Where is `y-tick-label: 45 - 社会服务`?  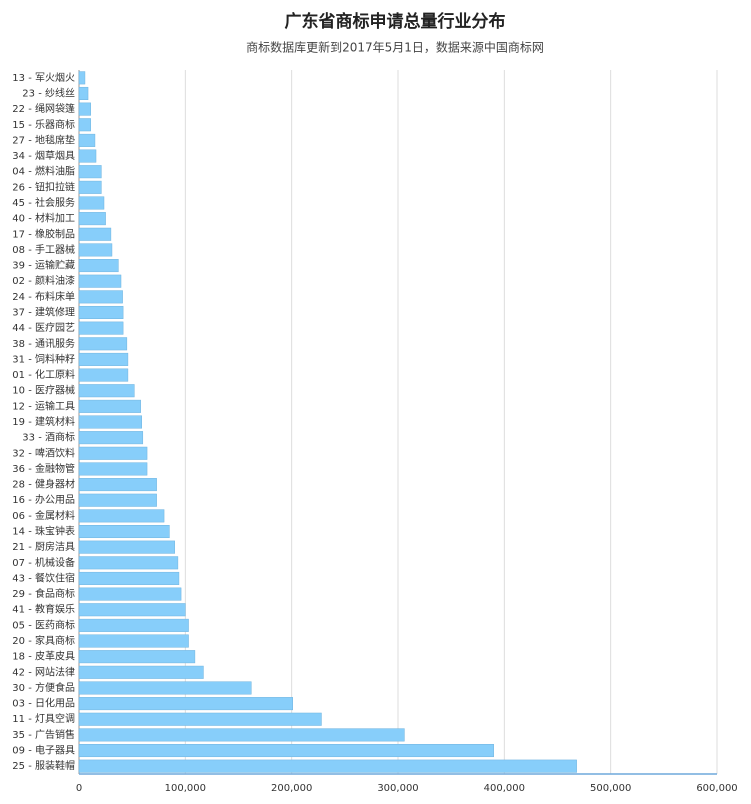 y-tick-label: 45 - 社会服务 is located at coordinates (43, 202).